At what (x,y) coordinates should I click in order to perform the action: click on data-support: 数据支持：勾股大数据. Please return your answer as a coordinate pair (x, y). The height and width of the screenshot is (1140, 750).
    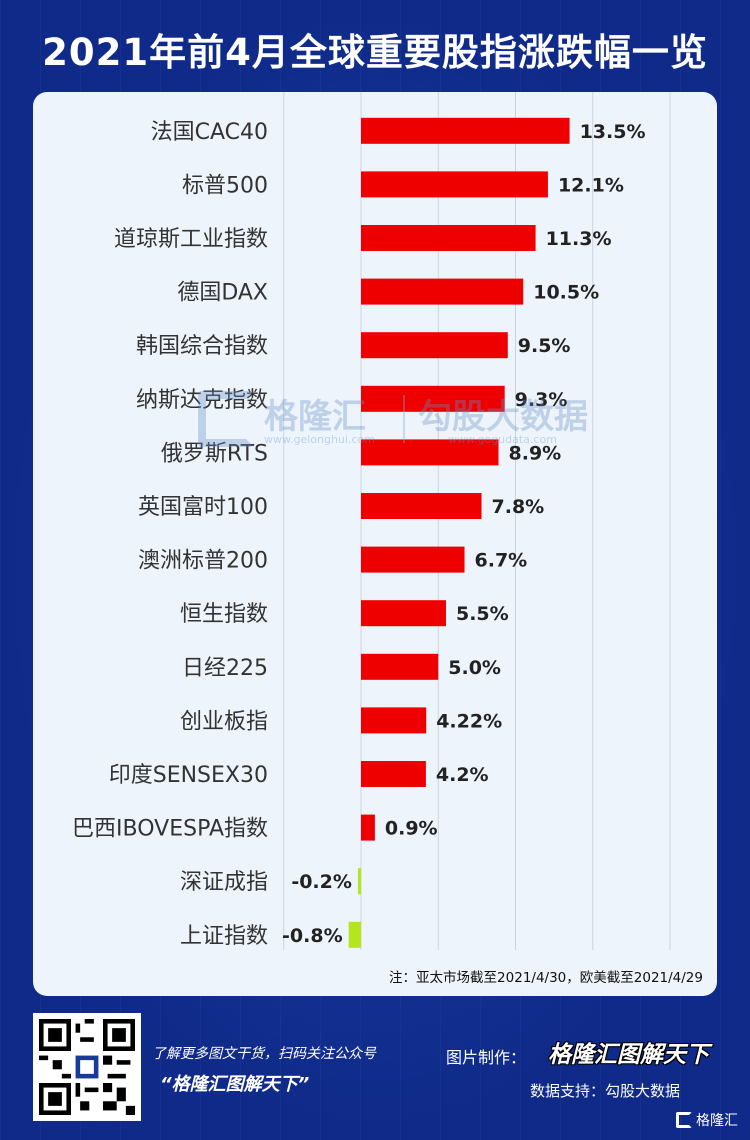
    Looking at the image, I should click on (605, 1091).